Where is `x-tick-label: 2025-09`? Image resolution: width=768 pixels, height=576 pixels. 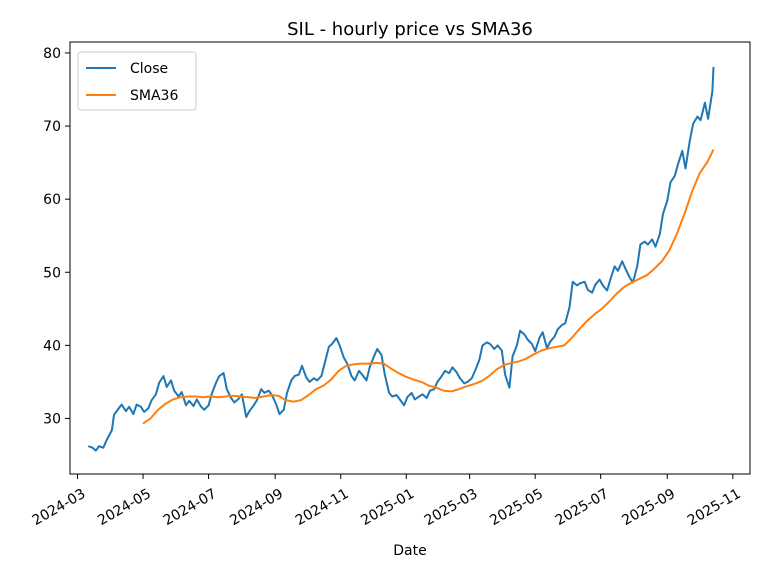
x-tick-label: 2025-09 is located at coordinates (648, 507).